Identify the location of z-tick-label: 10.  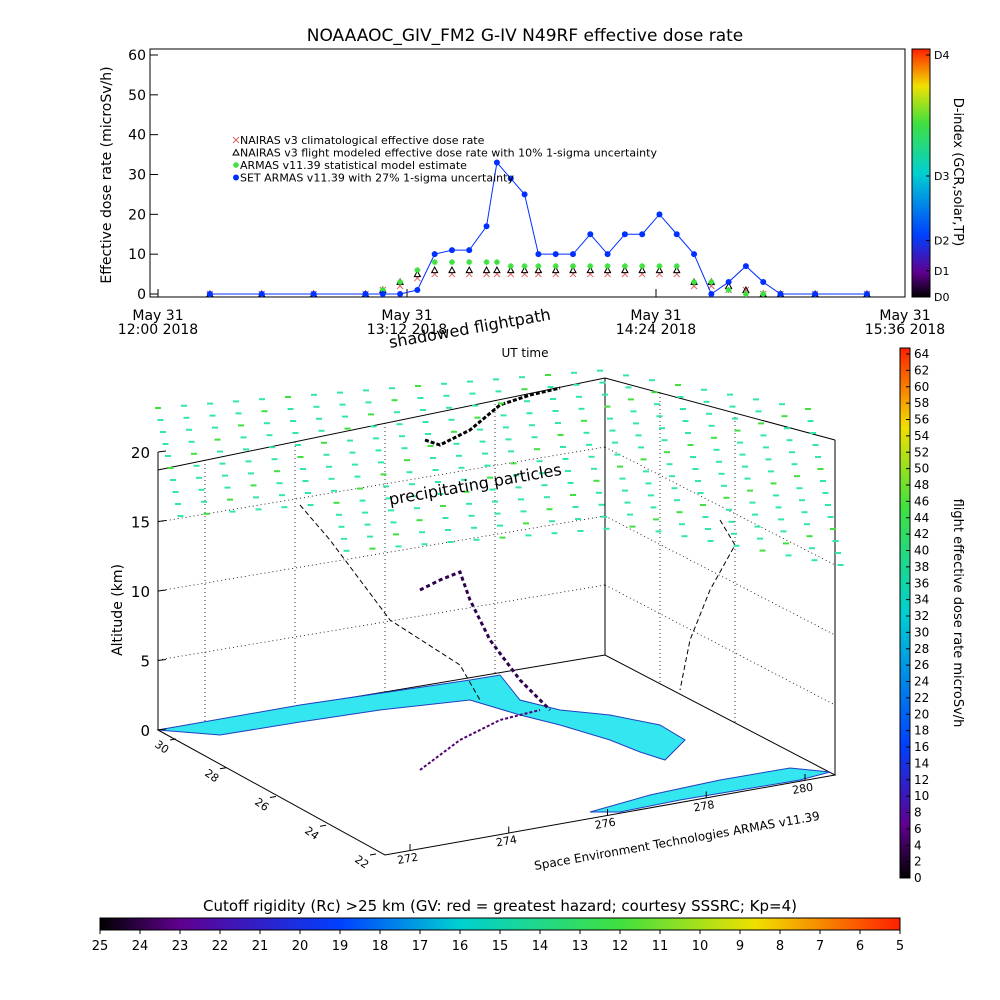
(140, 592).